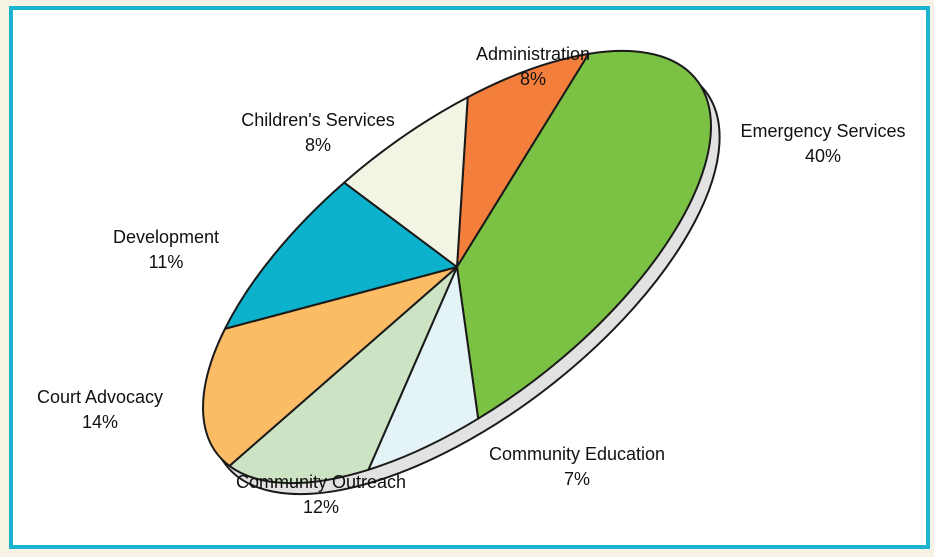 The width and height of the screenshot is (934, 557). I want to click on slice-label-court-advocacy: Court Advocacy 14%, so click(100, 410).